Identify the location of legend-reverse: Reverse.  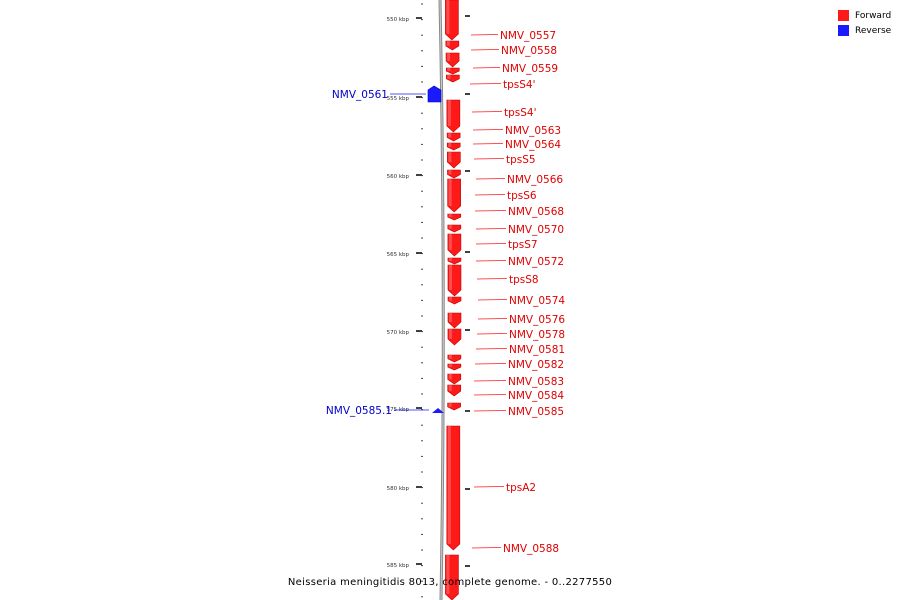
(864, 30).